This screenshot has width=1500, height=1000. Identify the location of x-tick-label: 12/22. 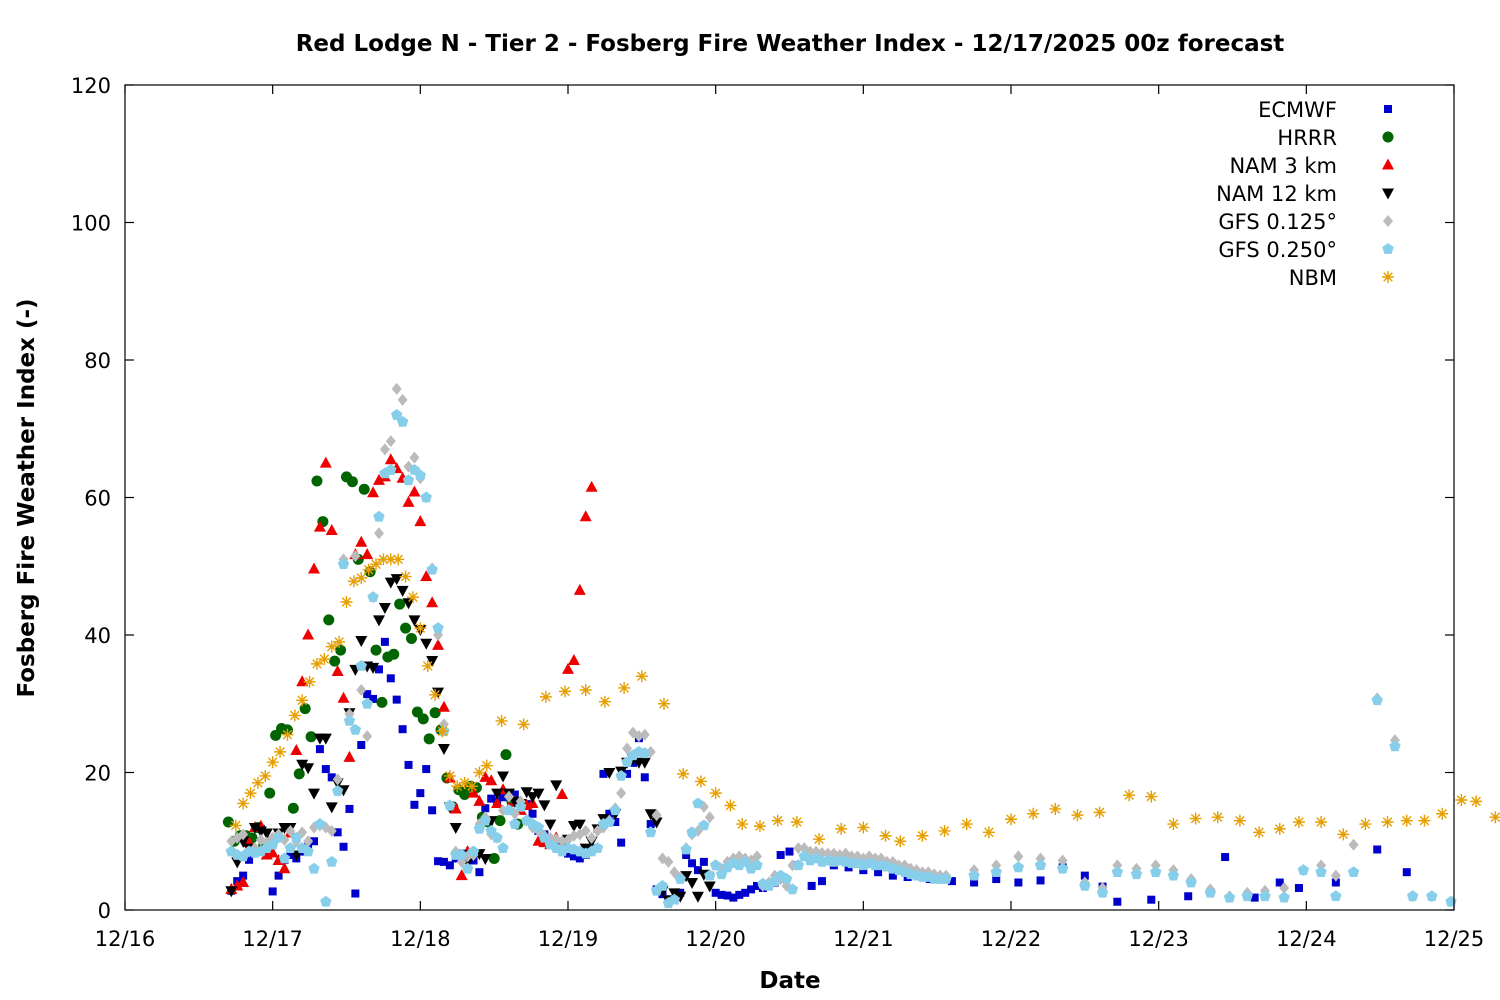
(1011, 939).